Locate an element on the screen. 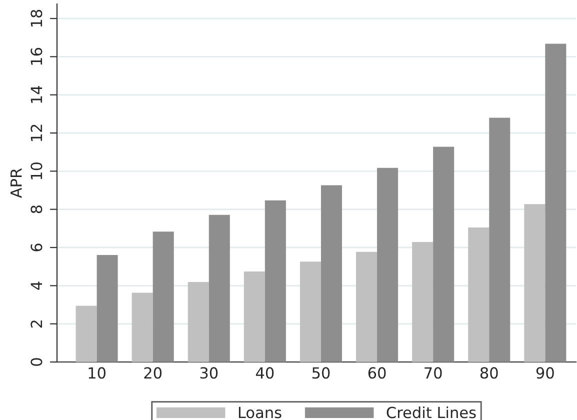 The width and height of the screenshot is (577, 420). legend-label: Loans is located at coordinates (260, 412).